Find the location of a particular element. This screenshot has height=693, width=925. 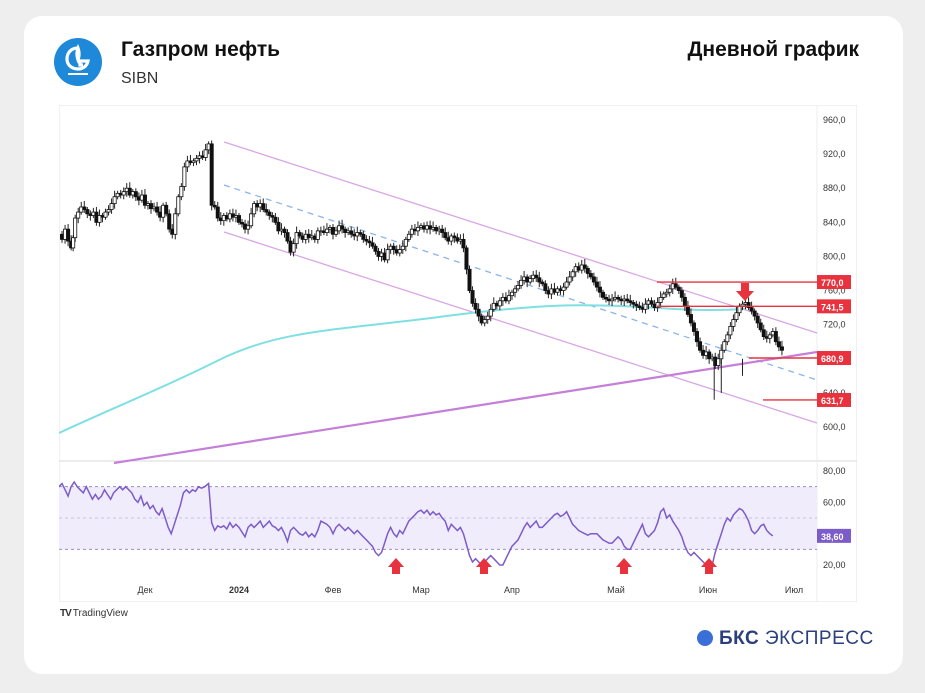

rsi-tick-label: 60,00 is located at coordinates (834, 502).